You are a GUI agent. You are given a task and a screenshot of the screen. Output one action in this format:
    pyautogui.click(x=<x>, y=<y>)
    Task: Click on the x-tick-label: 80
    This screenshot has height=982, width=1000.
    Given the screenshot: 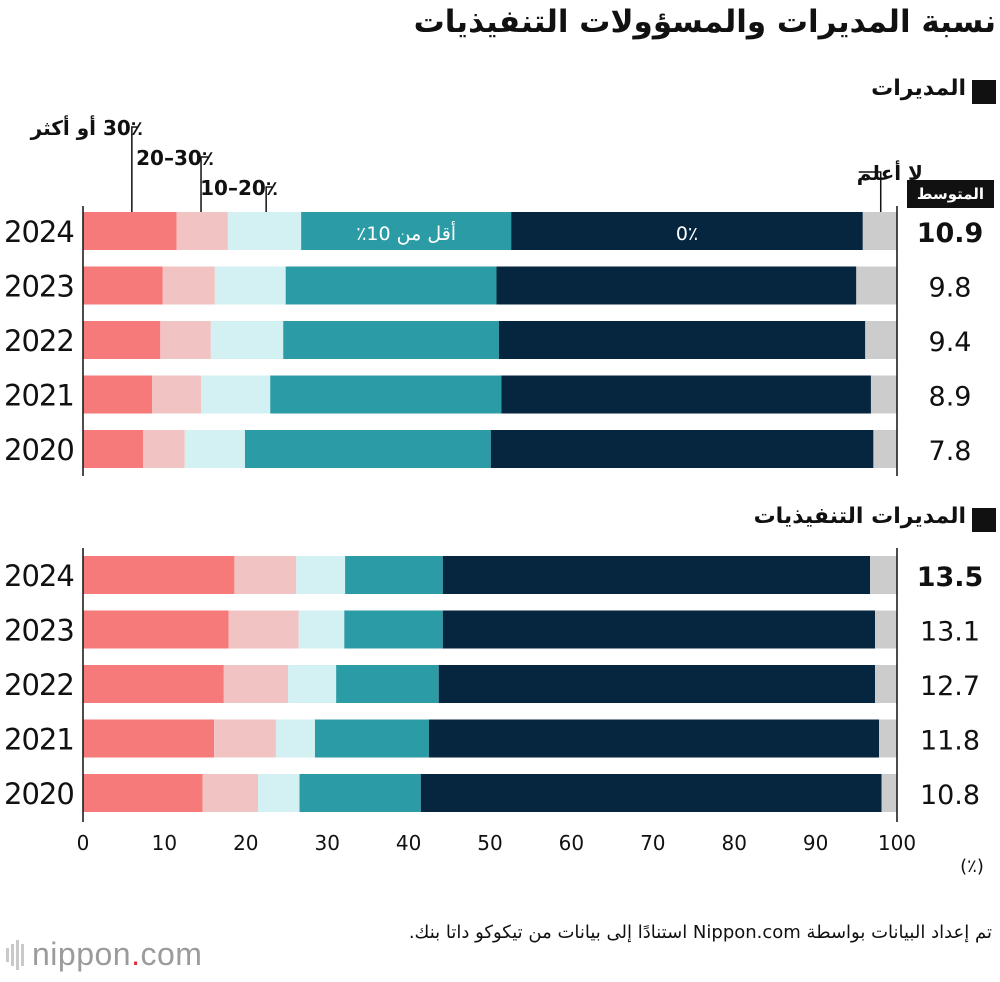 What is the action you would take?
    pyautogui.click(x=733, y=843)
    